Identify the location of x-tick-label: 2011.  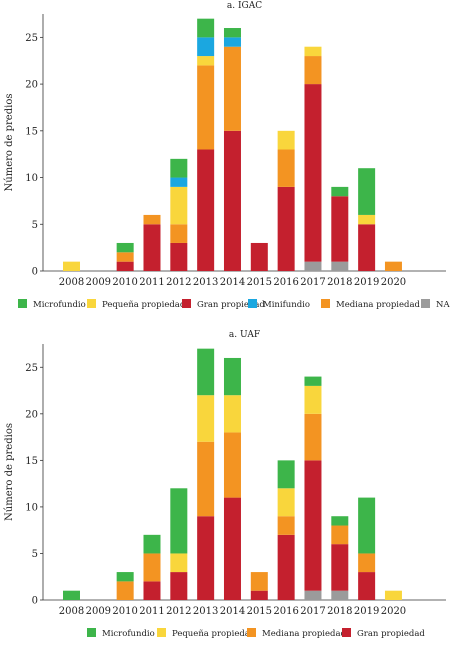
(151, 611).